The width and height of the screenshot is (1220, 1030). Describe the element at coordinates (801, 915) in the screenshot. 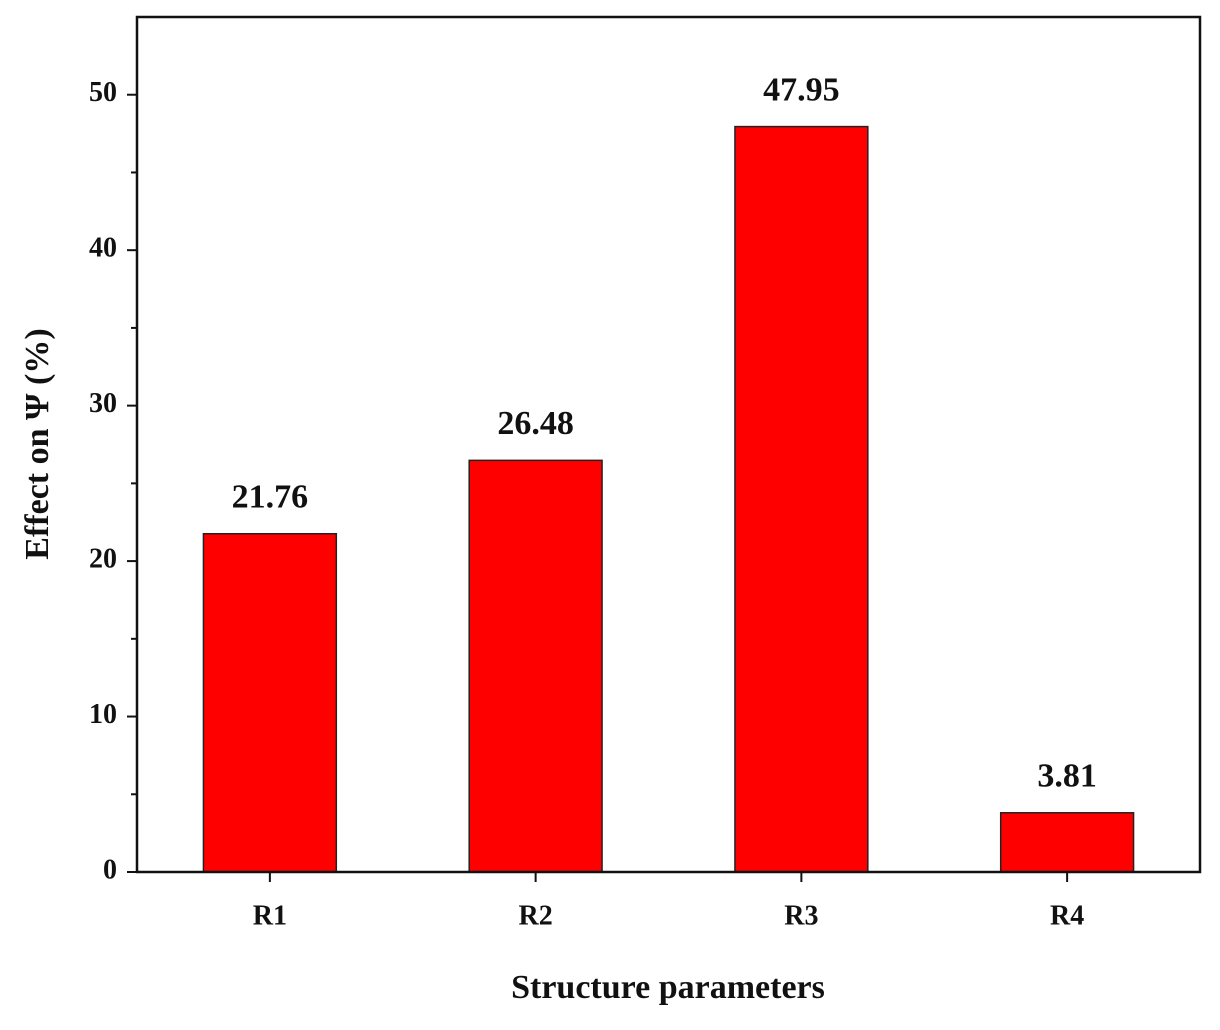

I see `x-tick-label: R3` at that location.